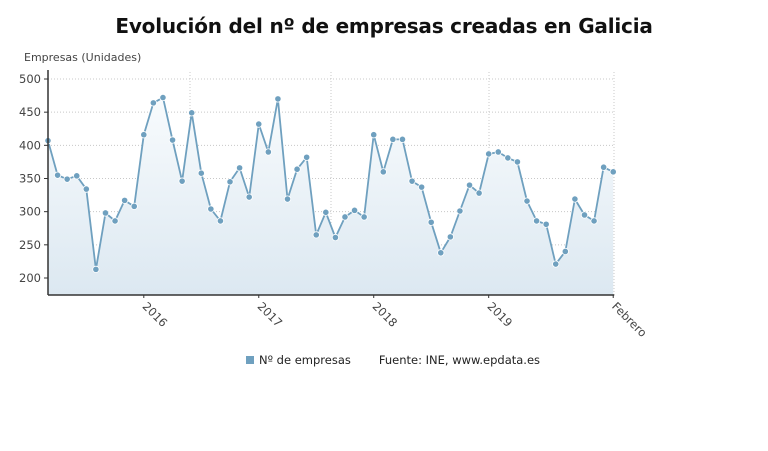 This screenshot has width=768, height=451. I want to click on x-tick-labels: 2016 2017 2018 2019 Febrero, so click(395, 317).